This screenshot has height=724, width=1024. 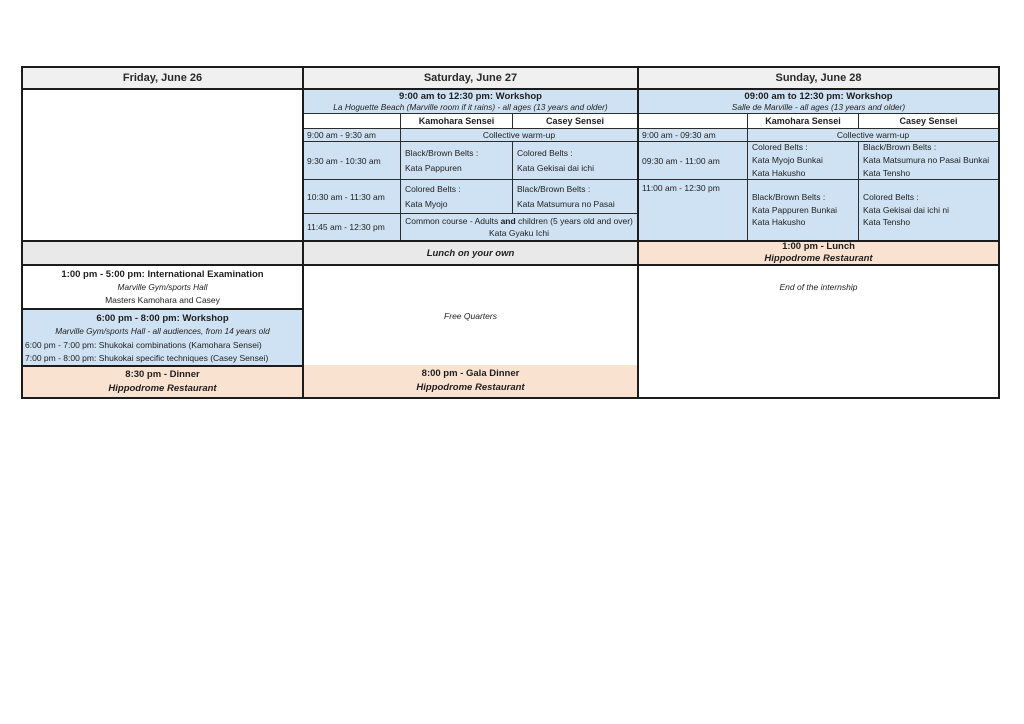 What do you see at coordinates (162, 253) in the screenshot?
I see `friday-lunch-empty-cell` at bounding box center [162, 253].